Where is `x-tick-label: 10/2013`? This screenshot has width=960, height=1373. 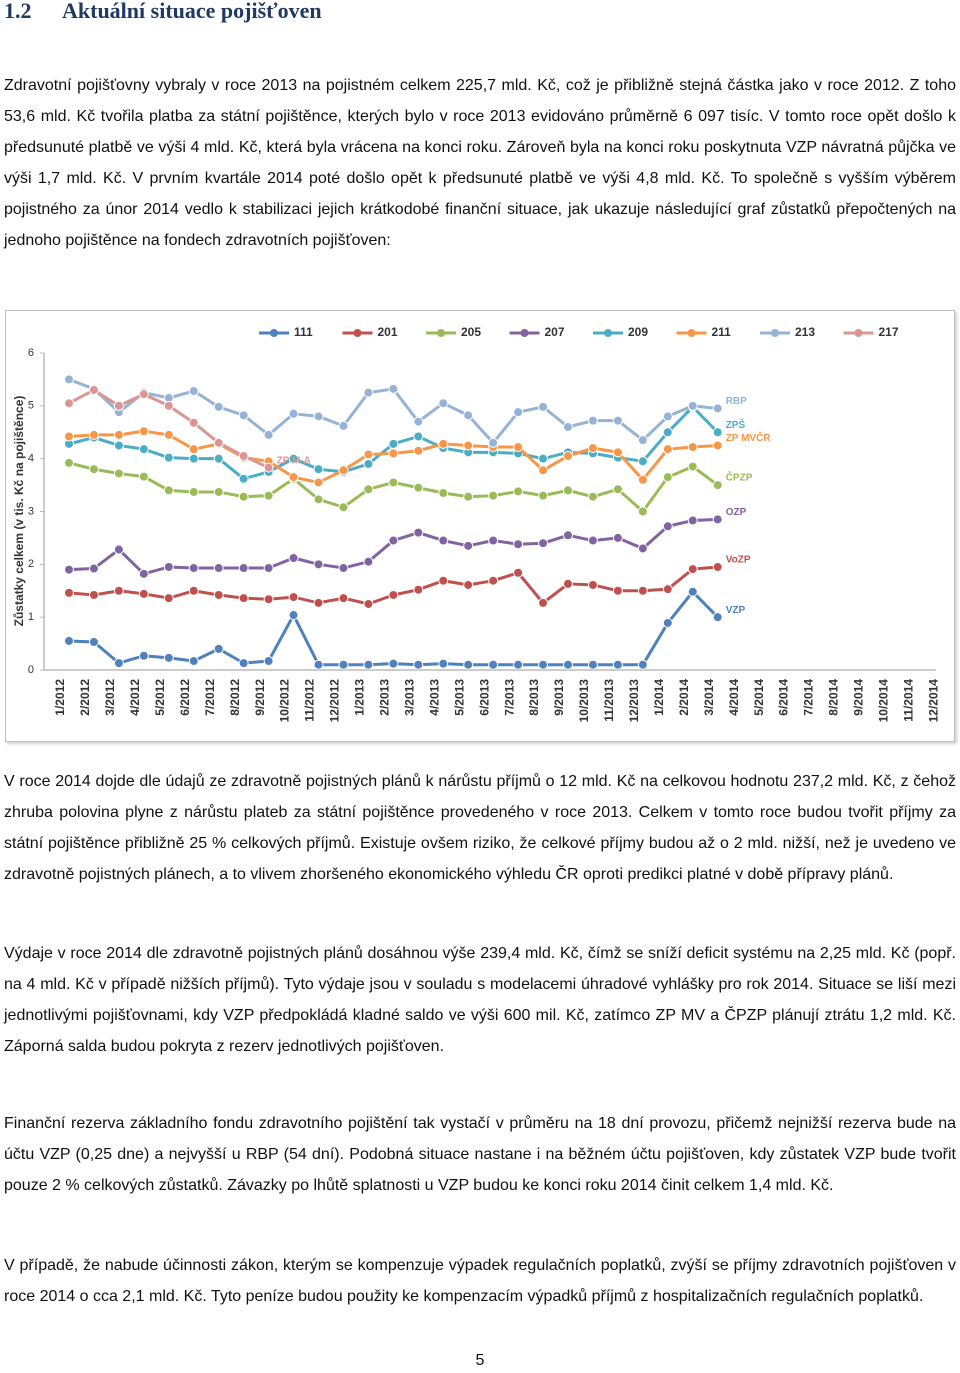 x-tick-label: 10/2013 is located at coordinates (584, 701).